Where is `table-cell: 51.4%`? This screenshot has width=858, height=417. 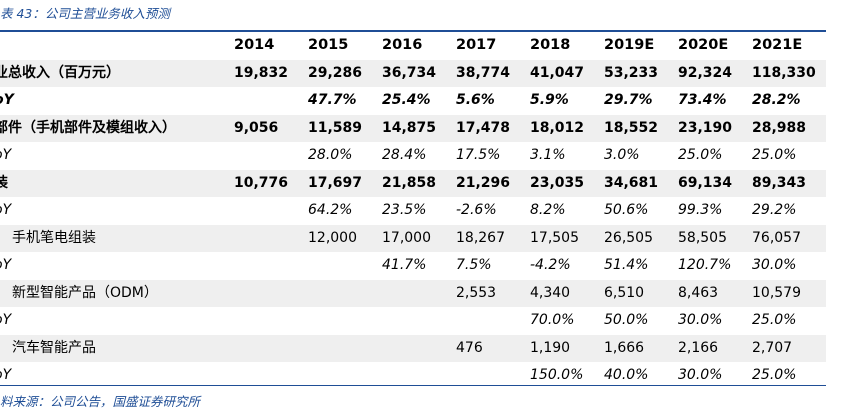
table-cell: 51.4% is located at coordinates (626, 265).